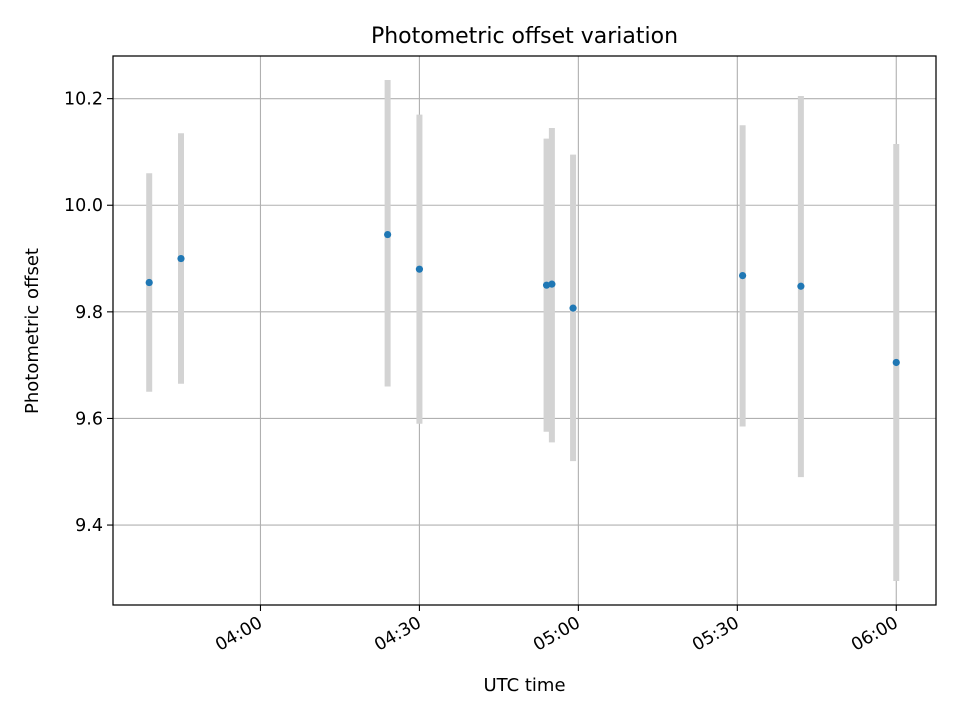  I want to click on x-axis-label: UTC time, so click(524, 685).